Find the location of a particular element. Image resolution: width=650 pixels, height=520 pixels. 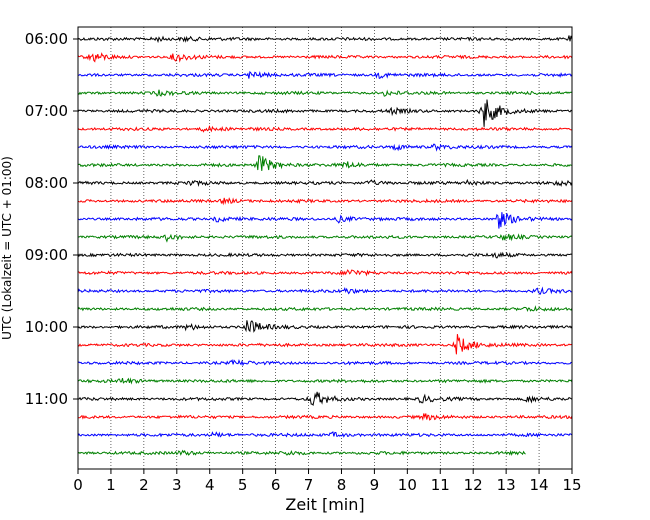

y-axis-ticks: 06:00 07:00 08:00 09:00 10:00 11:00 is located at coordinates (51, 219).